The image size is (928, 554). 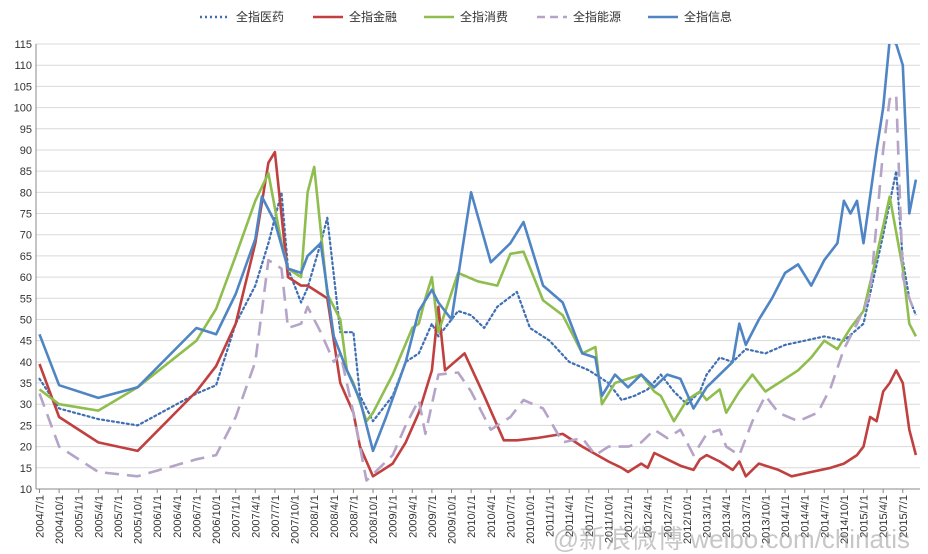 What do you see at coordinates (747, 516) in the screenshot?
I see `x-tick-label: 2013/7/1` at bounding box center [747, 516].